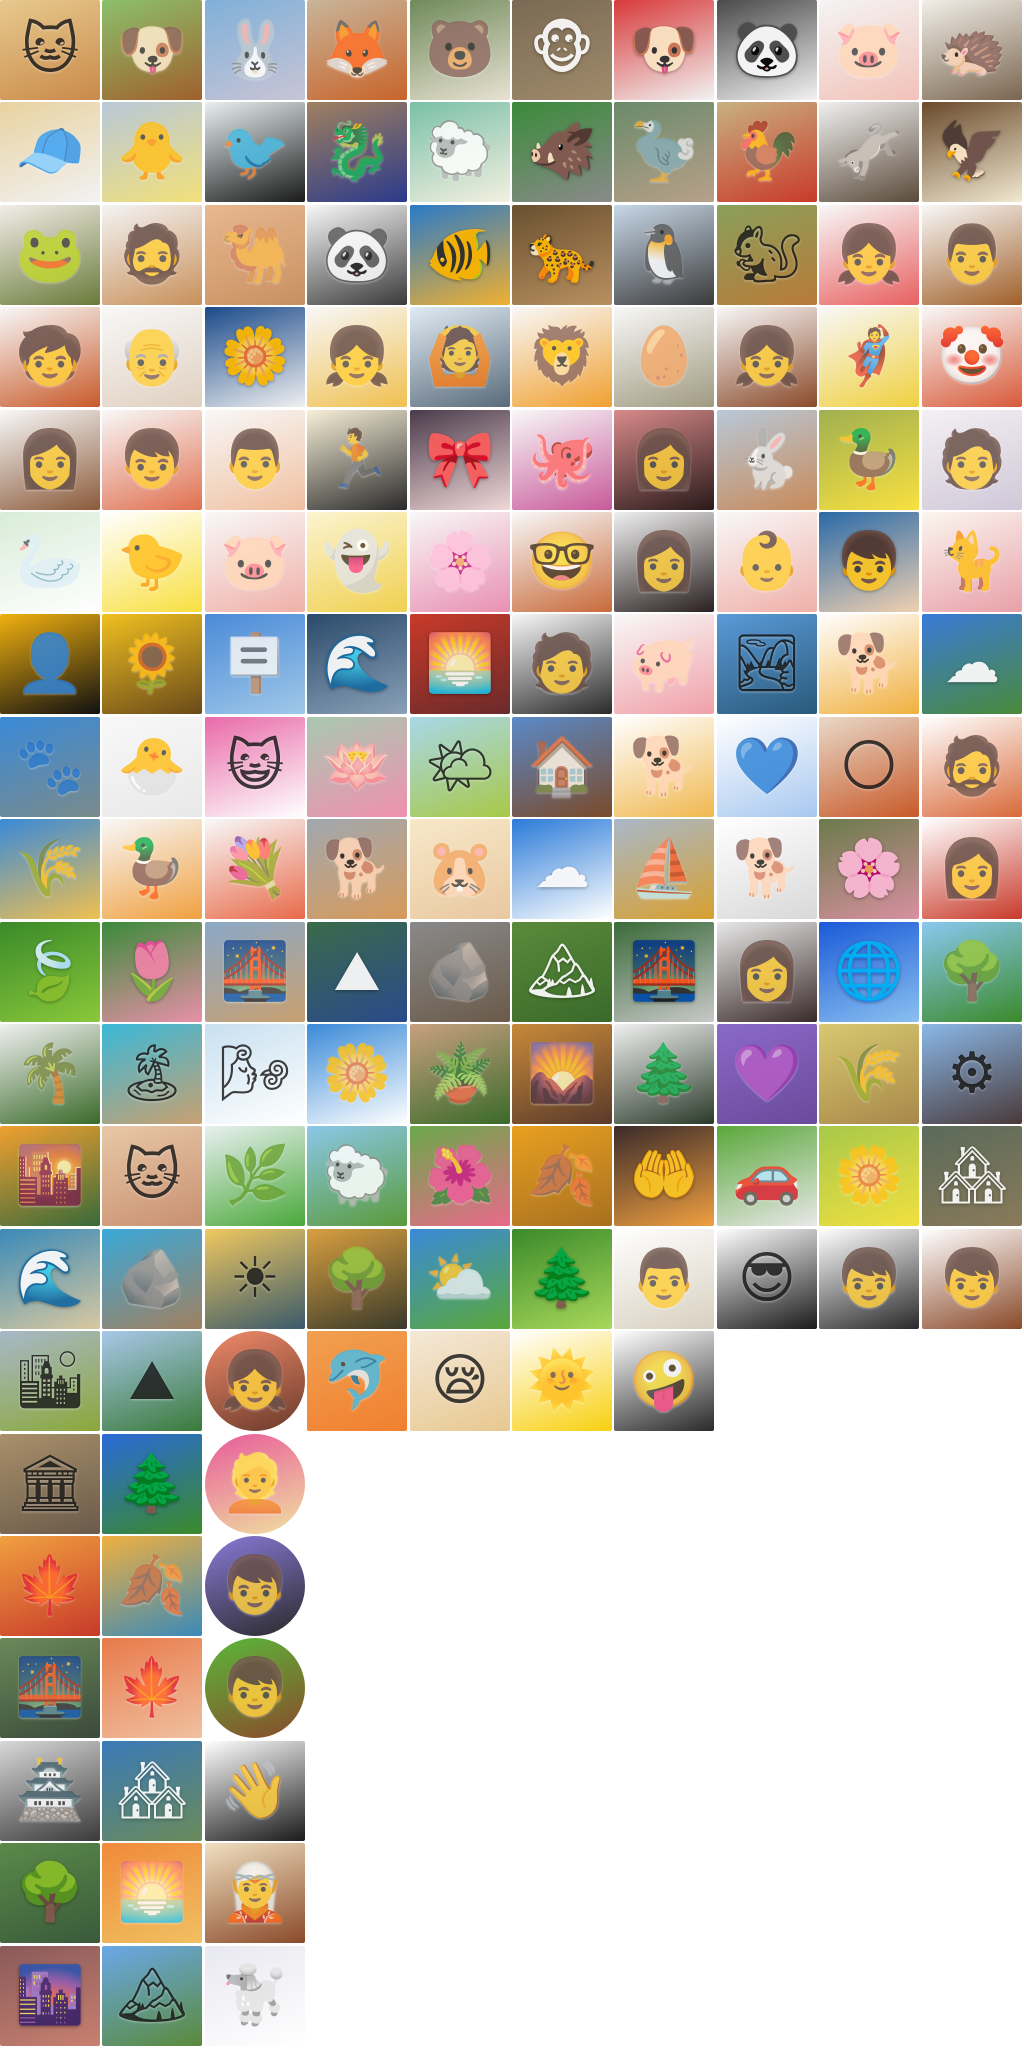 Image resolution: width=1024 pixels, height=2048 pixels. Describe the element at coordinates (152, 1996) in the screenshot. I see `avatar-mountain-slope: 🏔` at that location.